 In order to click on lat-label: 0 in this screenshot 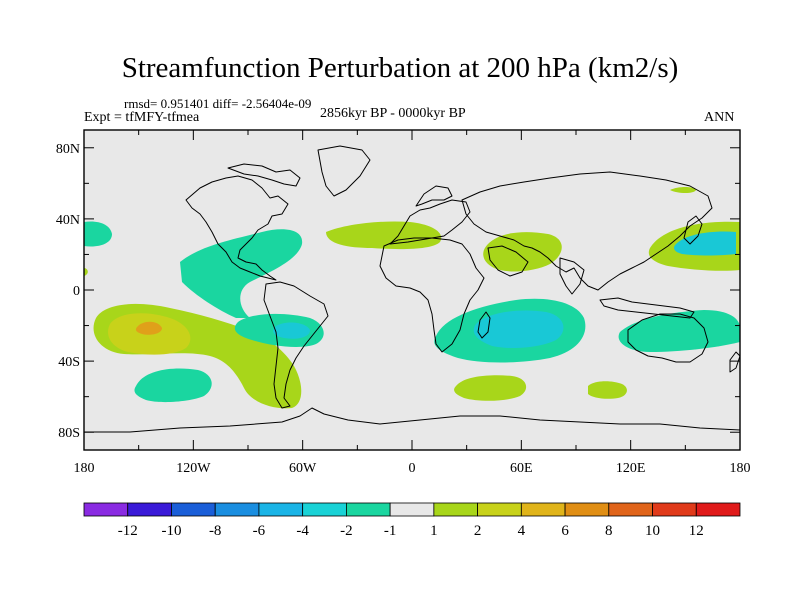, I will do `click(76, 291)`.